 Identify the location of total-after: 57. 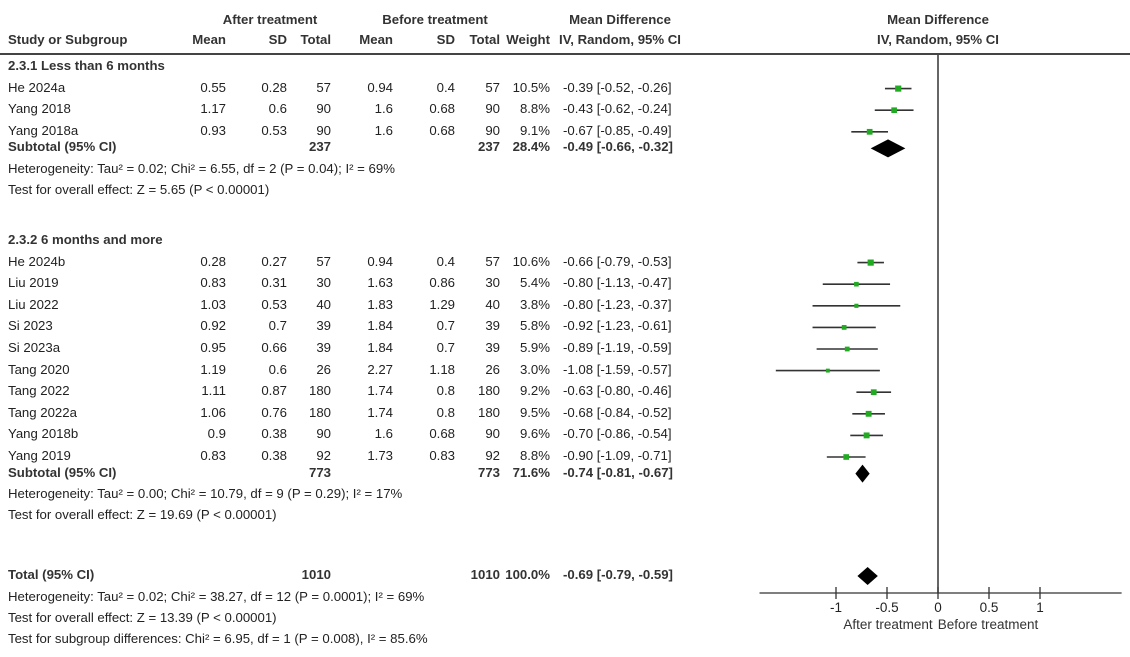
(323, 87).